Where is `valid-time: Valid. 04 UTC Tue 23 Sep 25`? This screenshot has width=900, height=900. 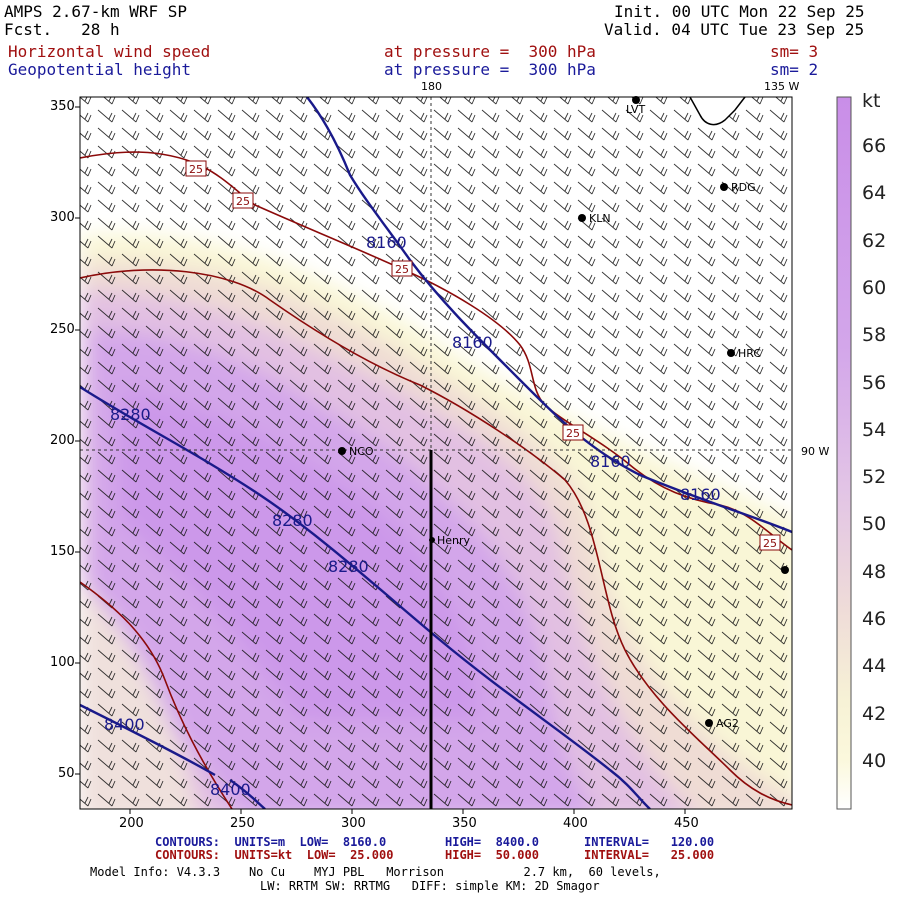
valid-time: Valid. 04 UTC Tue 23 Sep 25 is located at coordinates (734, 29).